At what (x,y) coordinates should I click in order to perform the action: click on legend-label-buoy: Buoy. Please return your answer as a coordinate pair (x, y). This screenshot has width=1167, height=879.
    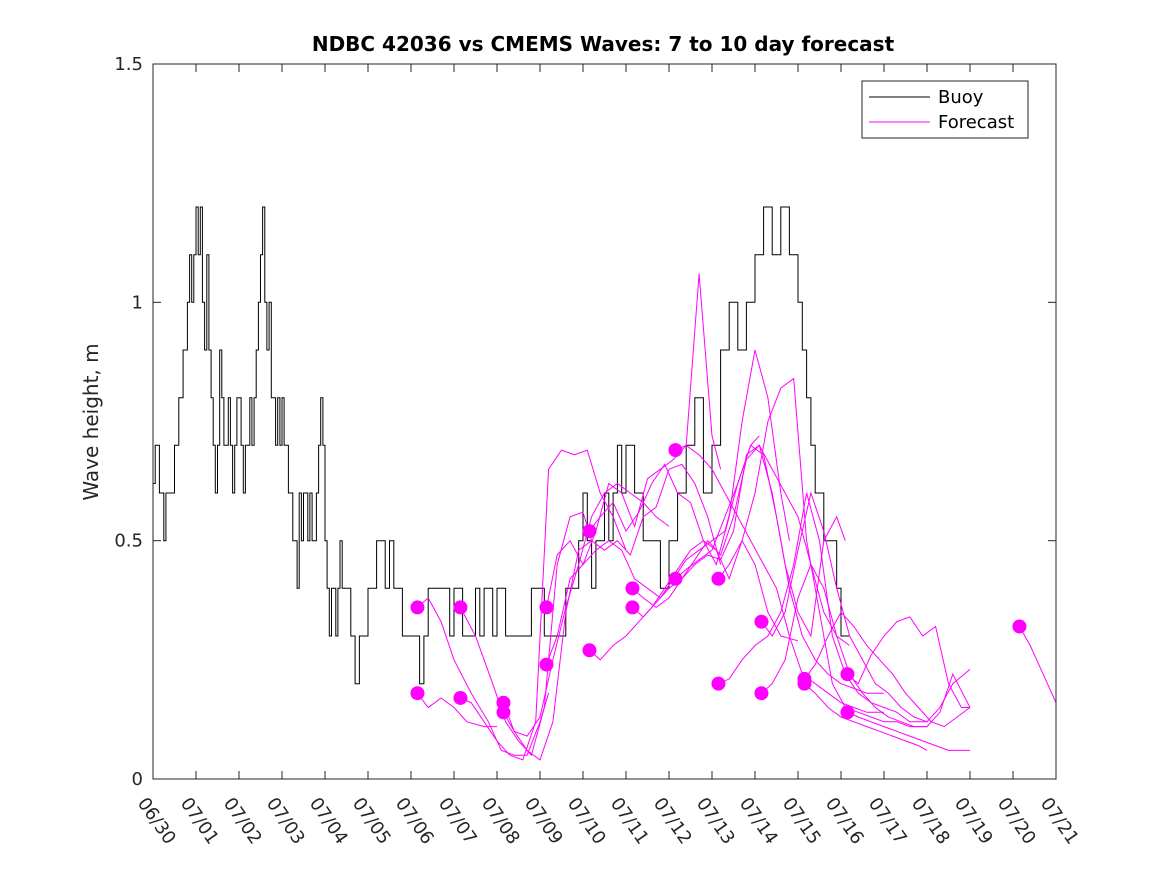
    Looking at the image, I should click on (961, 97).